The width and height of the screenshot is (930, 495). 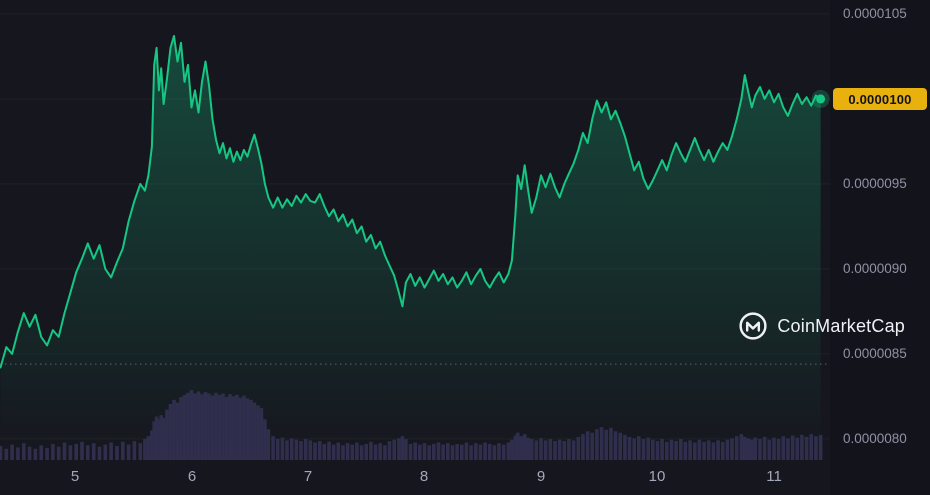 I want to click on volume-bars, so click(x=411, y=425).